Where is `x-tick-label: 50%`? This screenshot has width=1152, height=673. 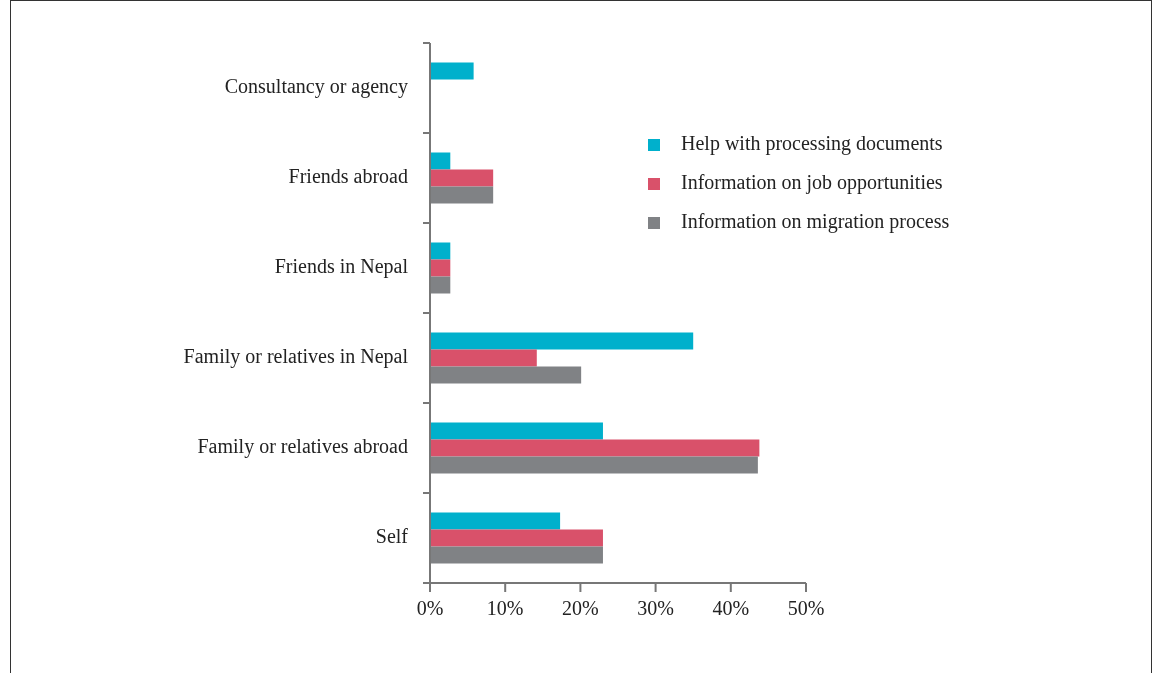
x-tick-label: 50% is located at coordinates (806, 608).